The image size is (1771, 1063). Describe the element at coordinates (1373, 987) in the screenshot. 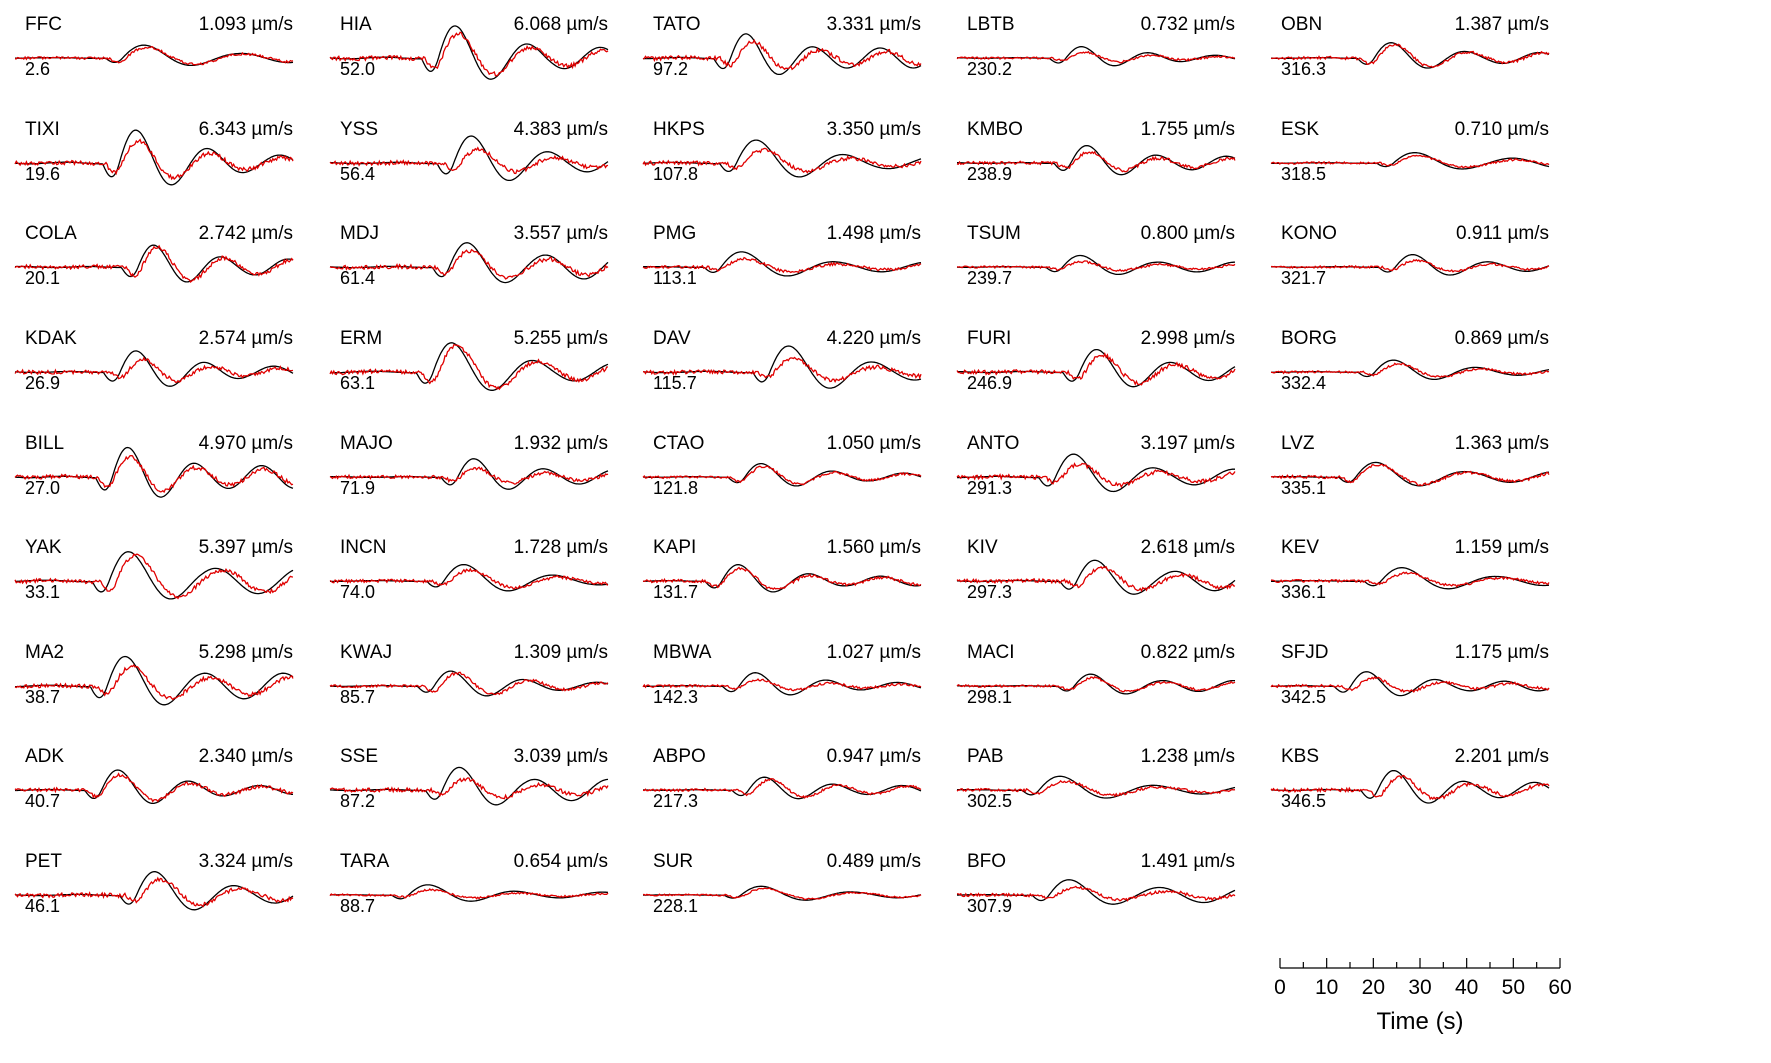

I see `time-tick-label: 20` at that location.